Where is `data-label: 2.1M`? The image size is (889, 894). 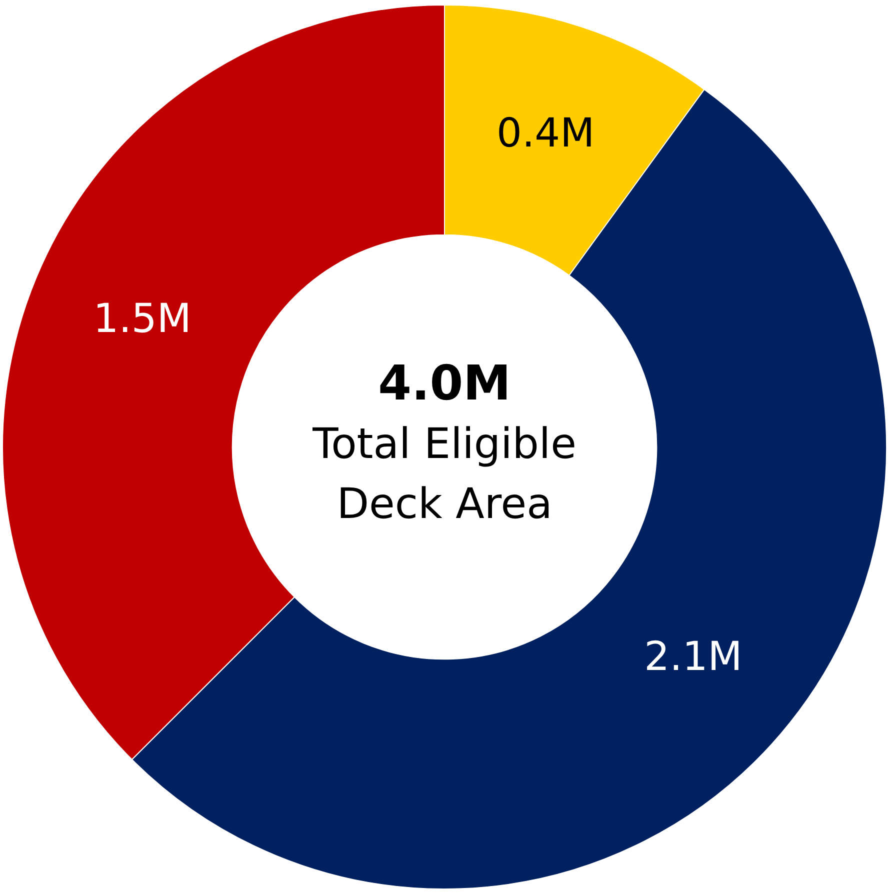 data-label: 2.1M is located at coordinates (693, 657).